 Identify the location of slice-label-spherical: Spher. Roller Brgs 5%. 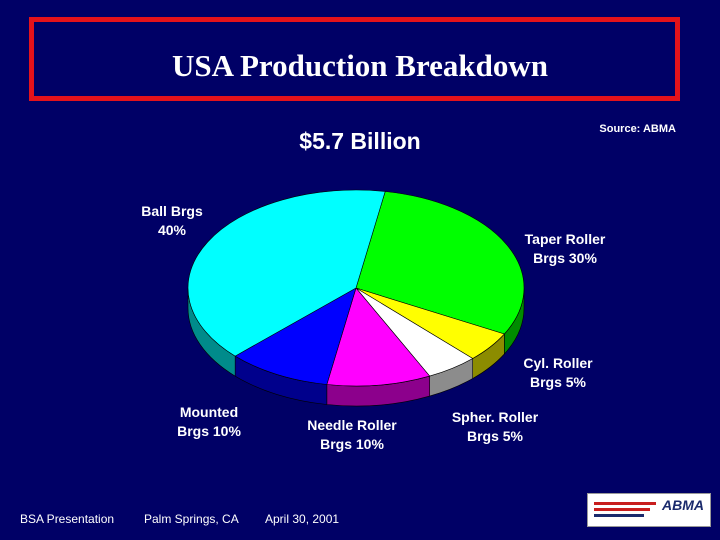
(495, 426).